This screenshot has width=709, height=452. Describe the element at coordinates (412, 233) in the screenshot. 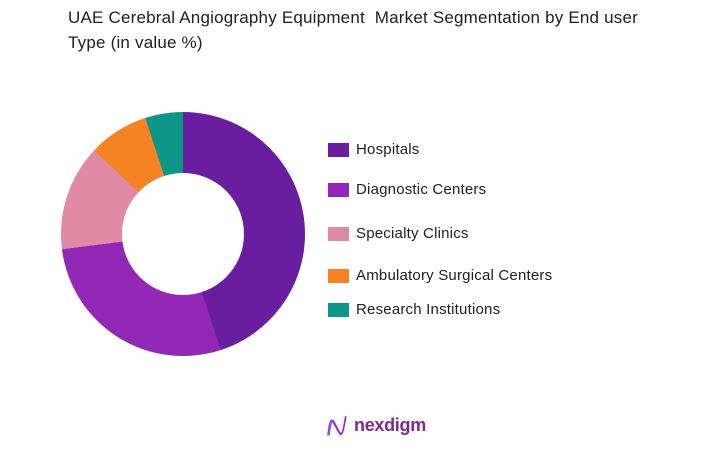

I see `legend-label-specialty-clinics: Specialty Clinics` at that location.